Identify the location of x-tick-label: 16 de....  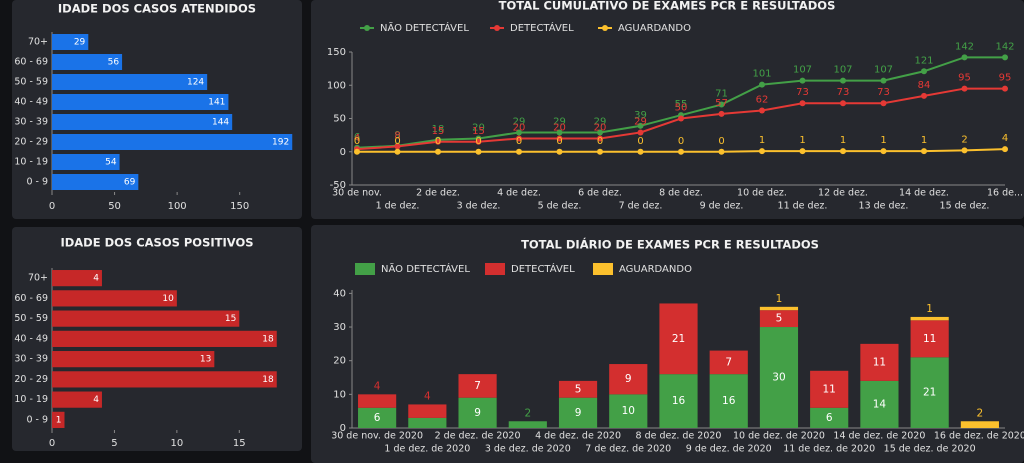
(1005, 193).